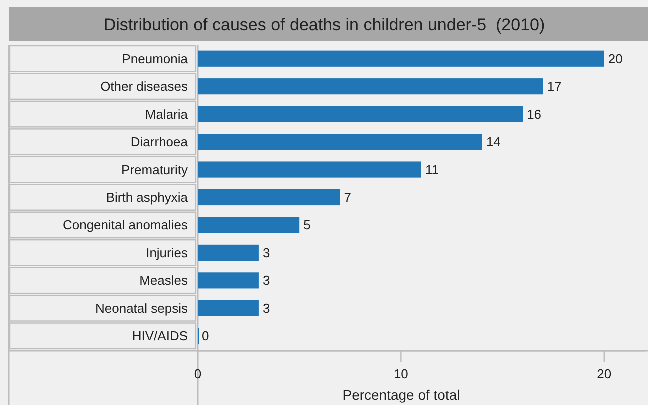  What do you see at coordinates (144, 86) in the screenshot?
I see `y-tick-label: Other diseases` at bounding box center [144, 86].